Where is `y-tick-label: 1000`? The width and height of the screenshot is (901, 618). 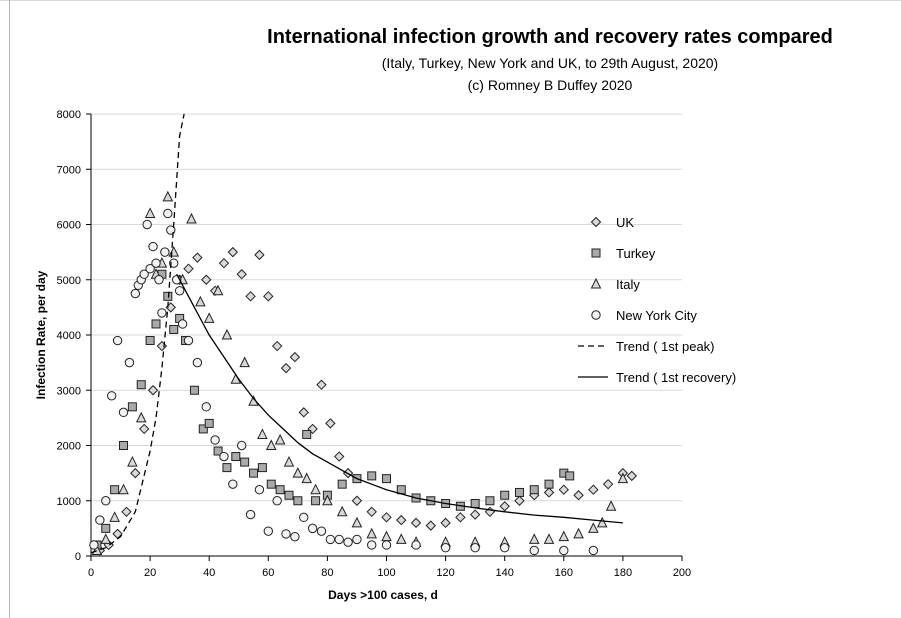
y-tick-label: 1000 is located at coordinates (69, 502).